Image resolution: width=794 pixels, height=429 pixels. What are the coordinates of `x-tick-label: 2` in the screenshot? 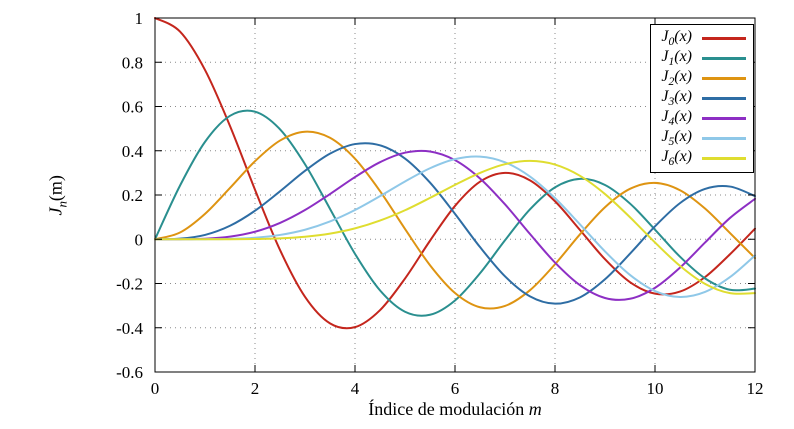 It's located at (255, 388).